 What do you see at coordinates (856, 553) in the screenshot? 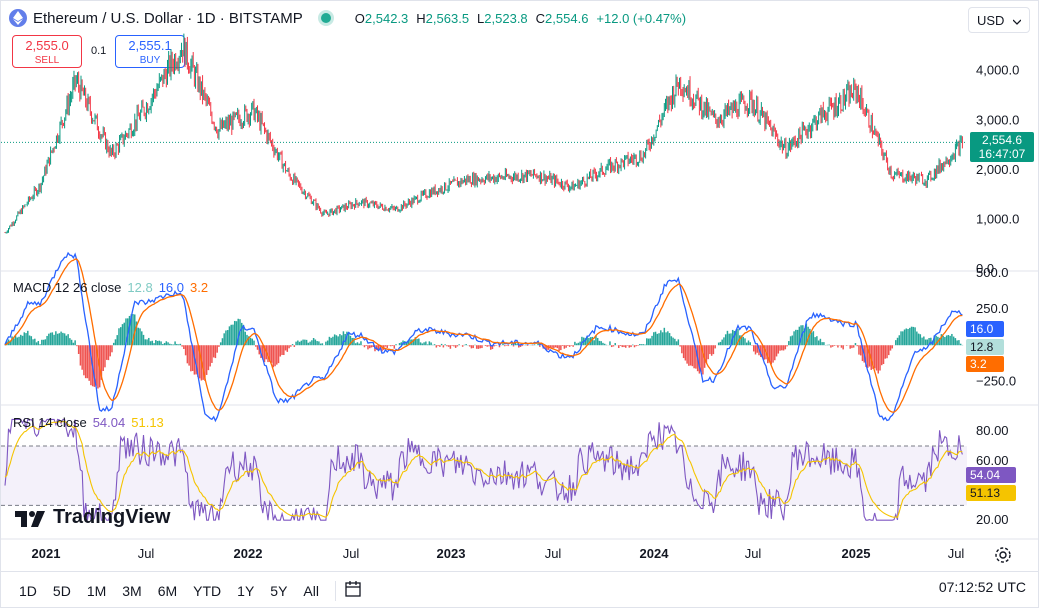
I see `time-axis-label: 2025` at bounding box center [856, 553].